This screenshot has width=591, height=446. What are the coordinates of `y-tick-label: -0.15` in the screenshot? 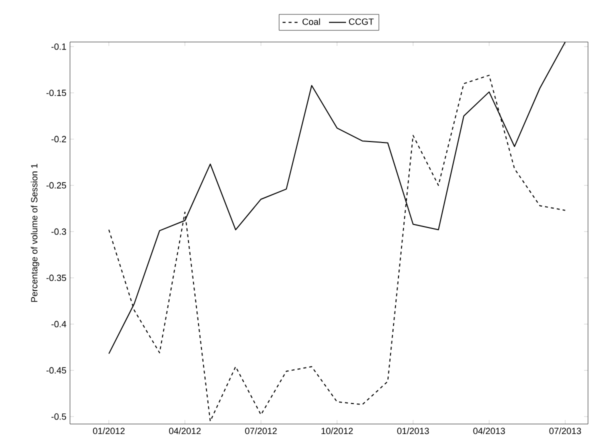 It's located at (56, 93).